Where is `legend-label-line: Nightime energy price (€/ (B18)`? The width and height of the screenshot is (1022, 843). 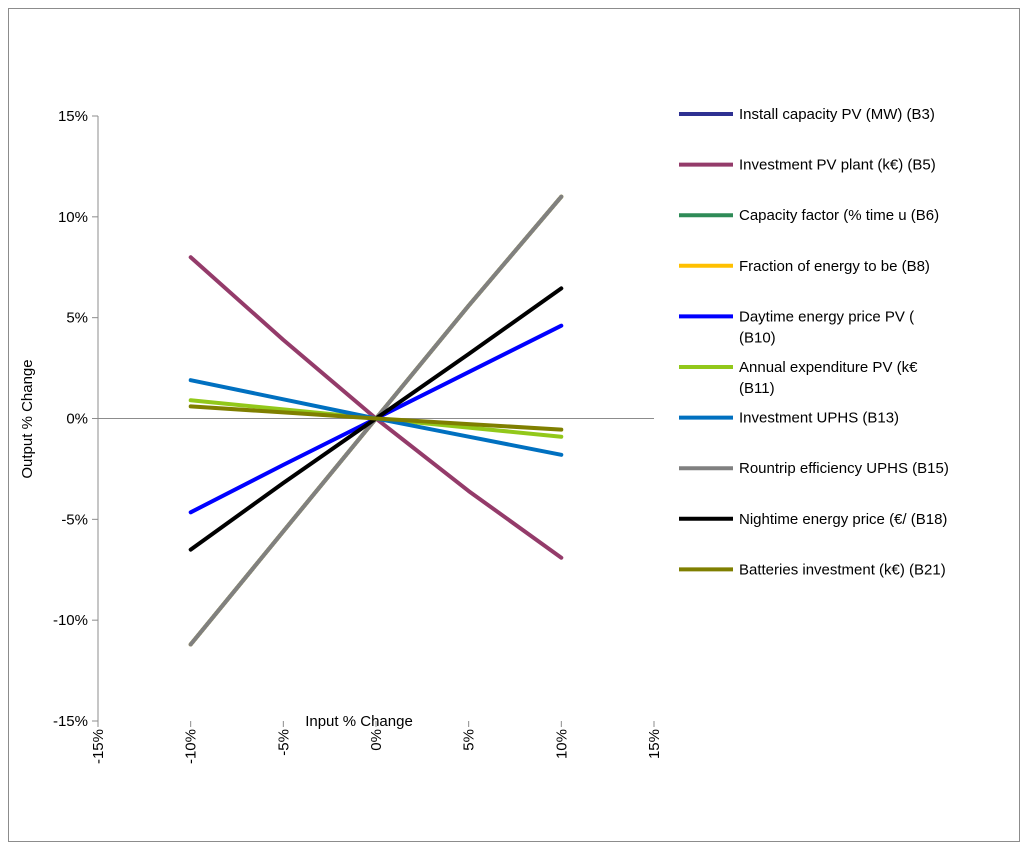
legend-label-line: Nightime energy price (€/ (B18) is located at coordinates (843, 519).